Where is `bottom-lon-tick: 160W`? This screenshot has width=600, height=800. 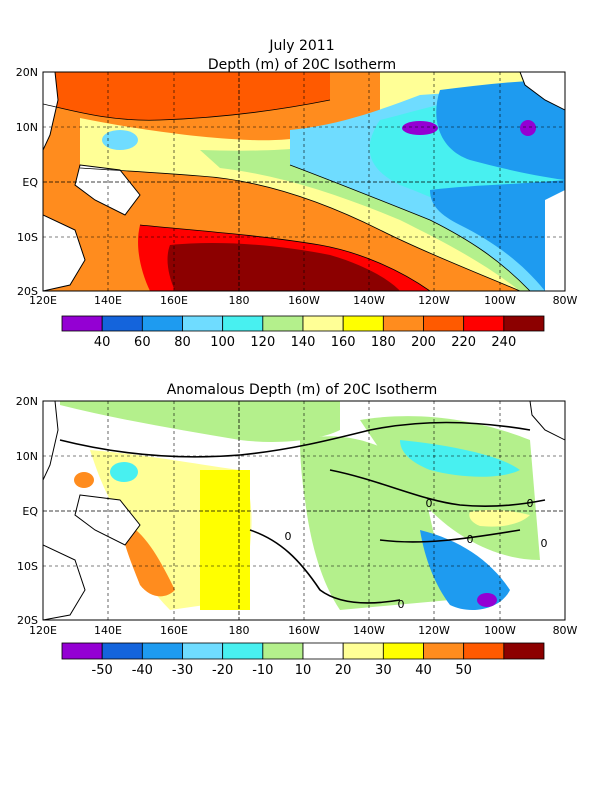
bottom-lon-tick: 160W is located at coordinates (304, 630).